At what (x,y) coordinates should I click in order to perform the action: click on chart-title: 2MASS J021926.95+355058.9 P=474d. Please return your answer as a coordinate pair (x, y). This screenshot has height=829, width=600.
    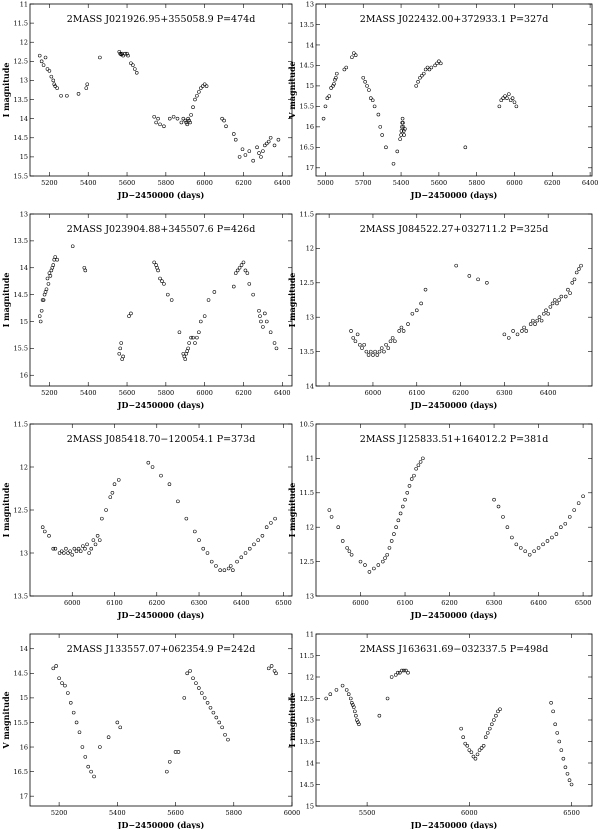
    Looking at the image, I should click on (161, 19).